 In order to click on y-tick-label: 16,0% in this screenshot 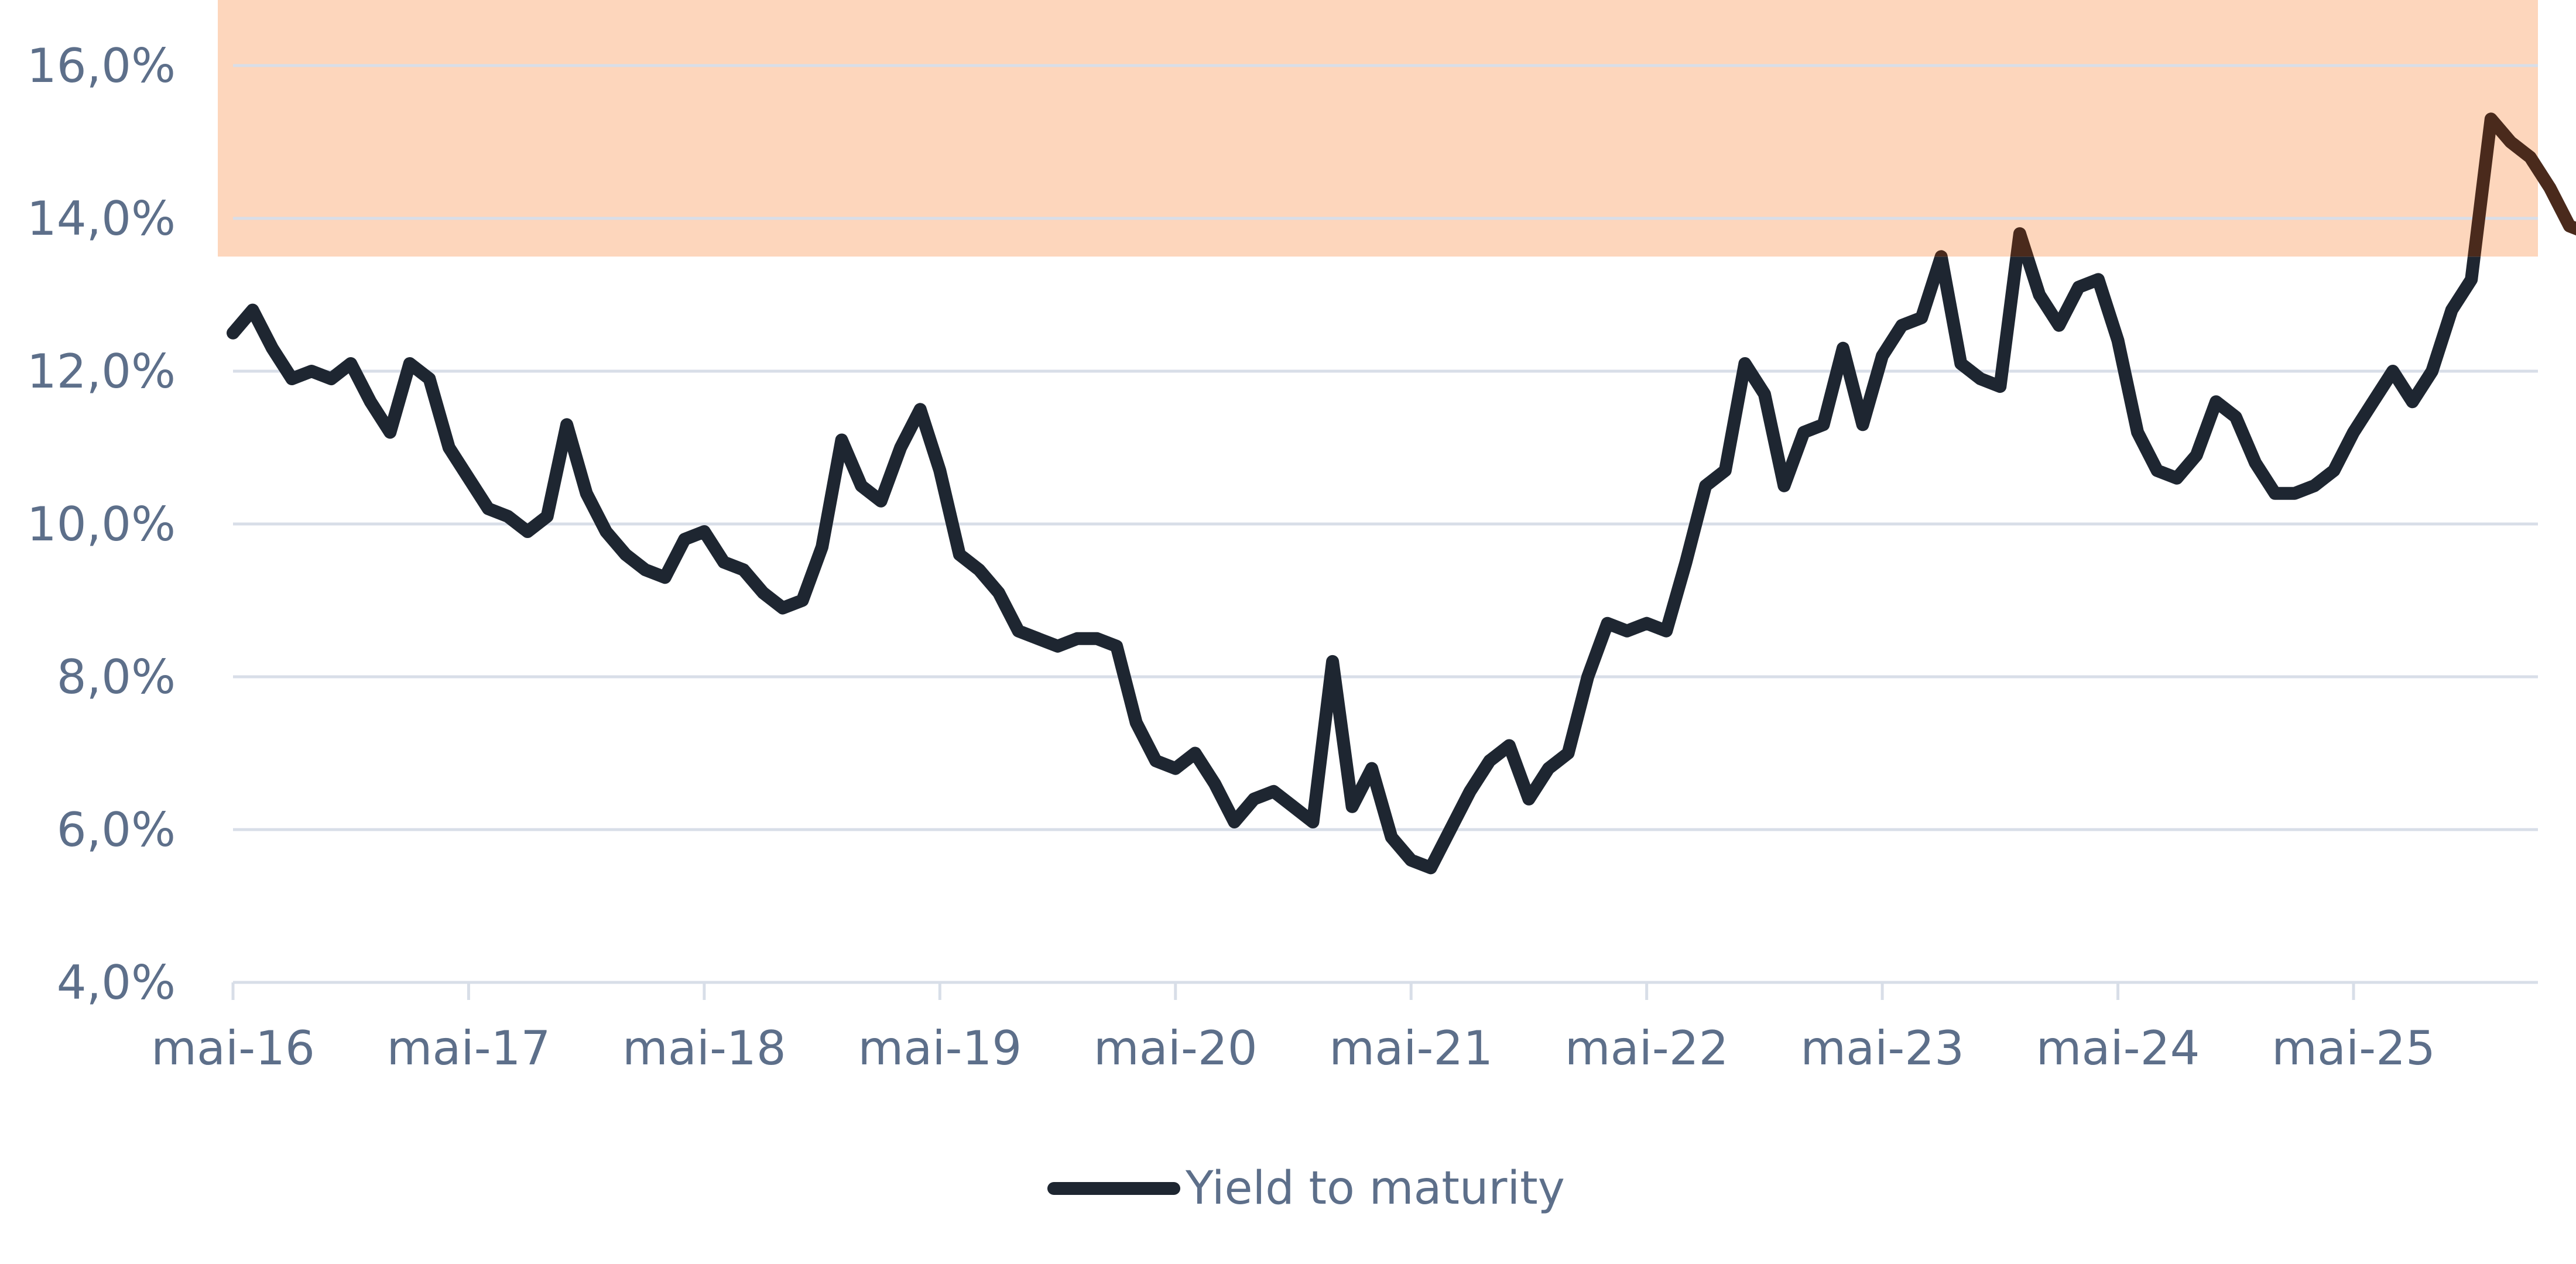, I will do `click(101, 66)`.